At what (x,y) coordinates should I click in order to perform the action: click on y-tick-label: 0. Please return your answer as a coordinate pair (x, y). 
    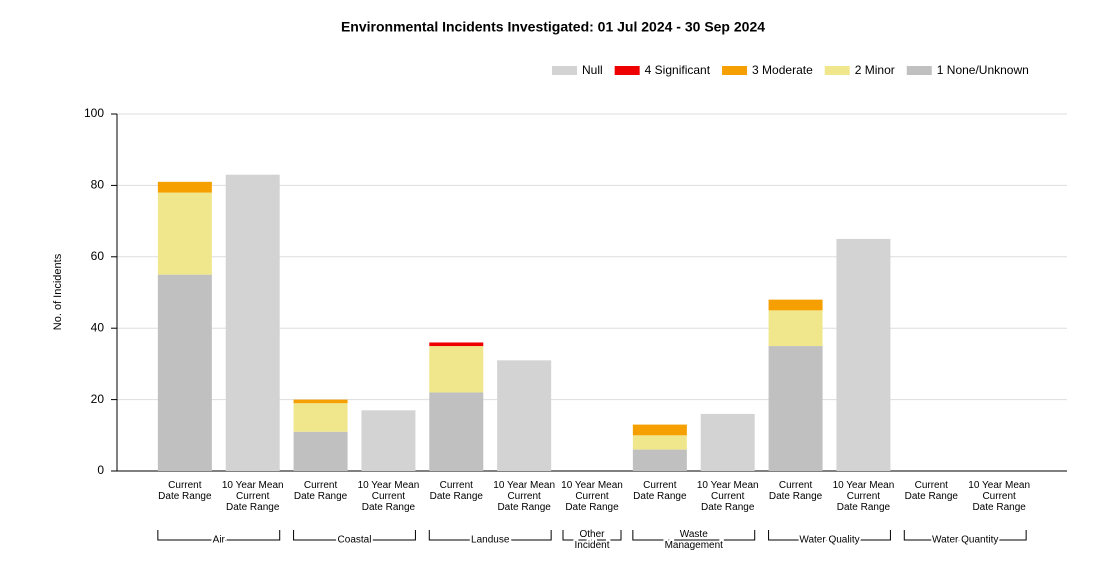
    Looking at the image, I should click on (100, 470).